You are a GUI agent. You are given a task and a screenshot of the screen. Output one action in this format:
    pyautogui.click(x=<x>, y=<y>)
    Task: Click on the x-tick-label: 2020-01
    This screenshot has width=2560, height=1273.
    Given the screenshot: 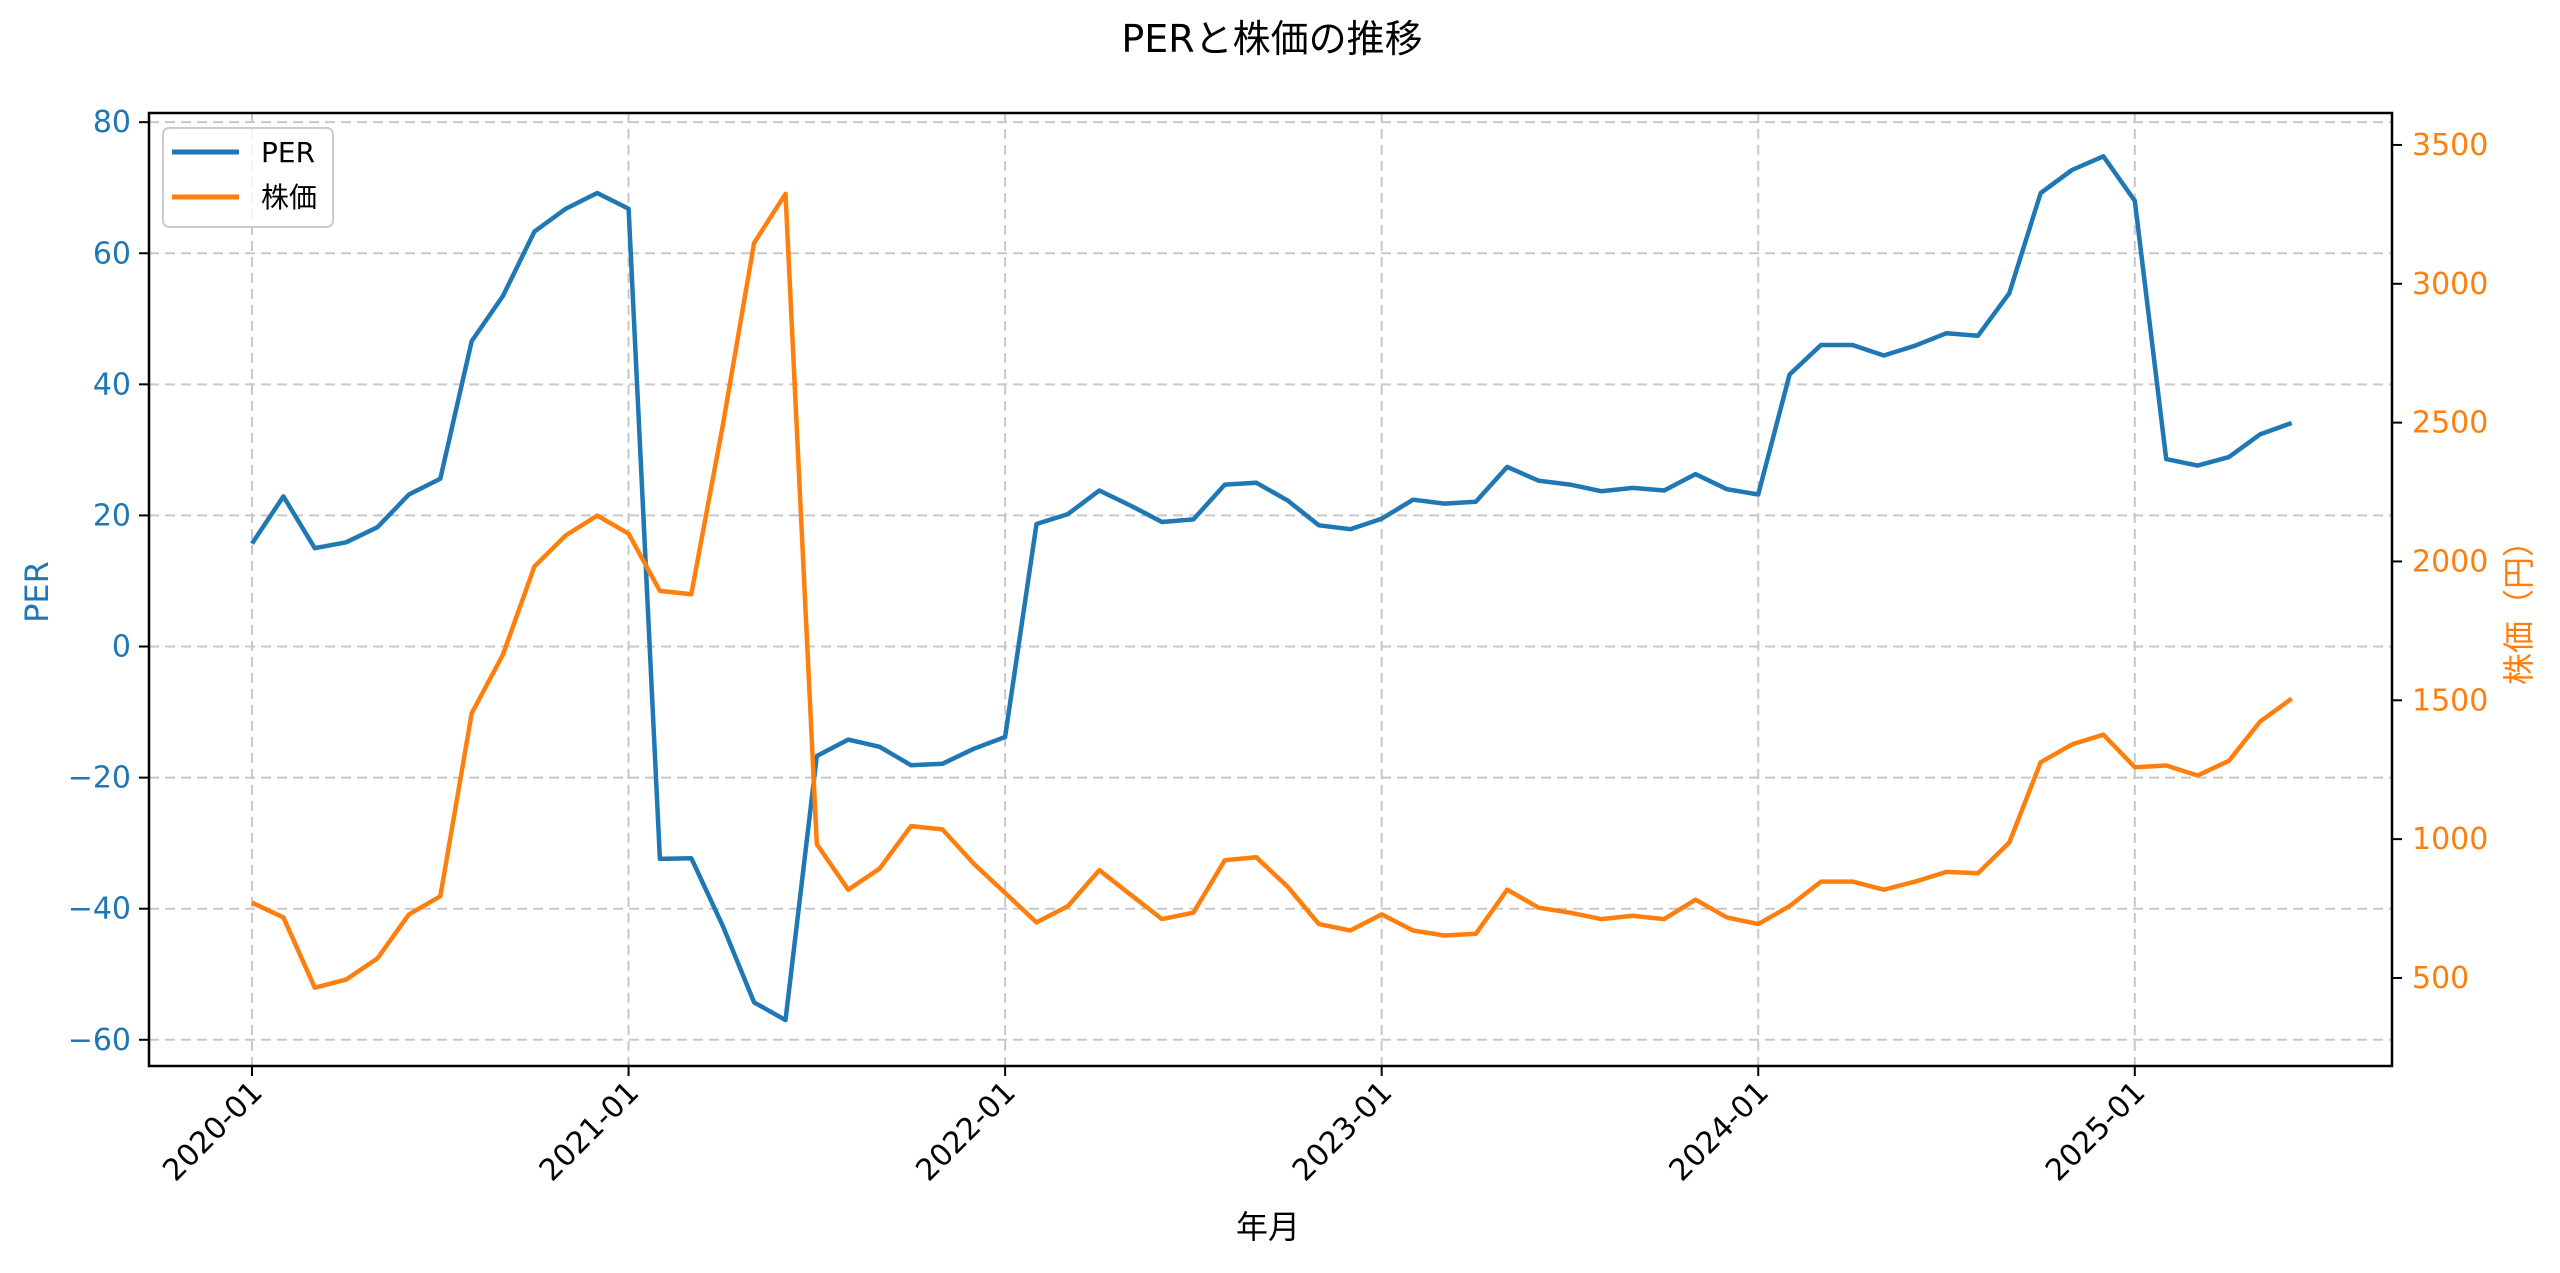 What is the action you would take?
    pyautogui.click(x=212, y=1131)
    